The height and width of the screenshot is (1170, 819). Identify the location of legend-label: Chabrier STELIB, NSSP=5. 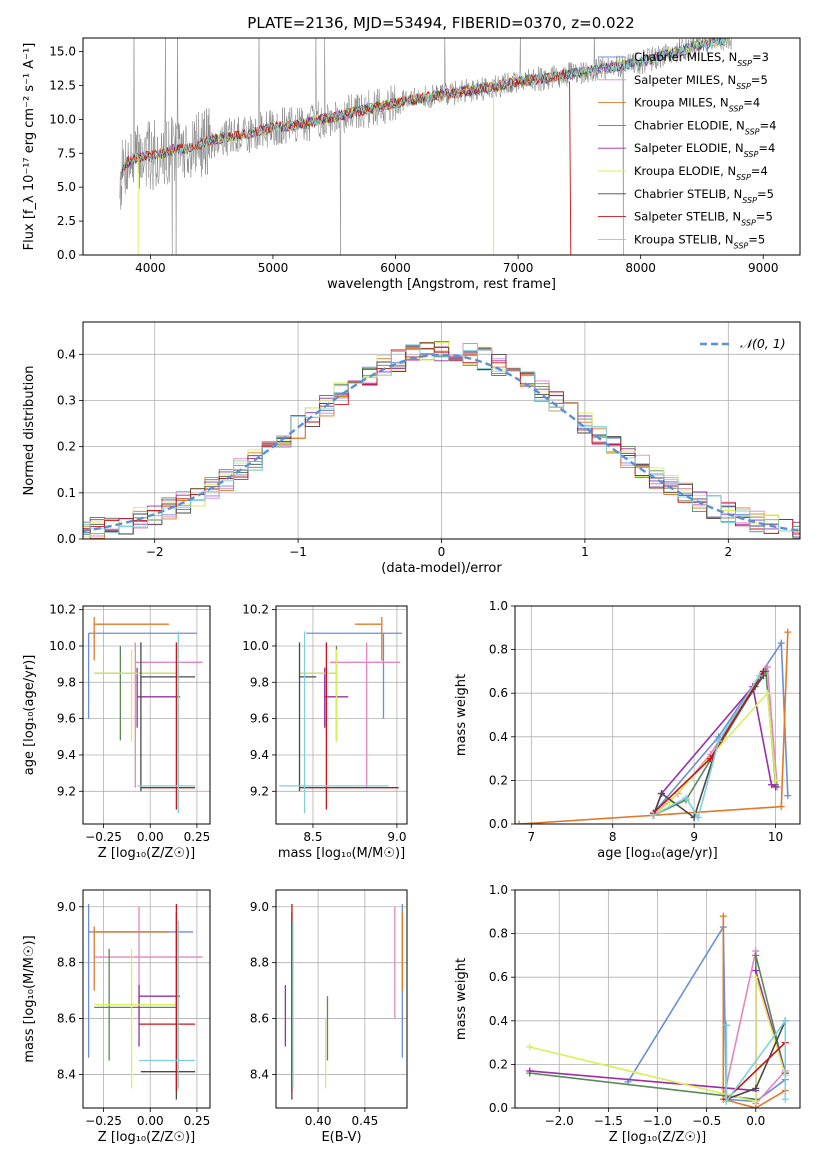
(704, 196).